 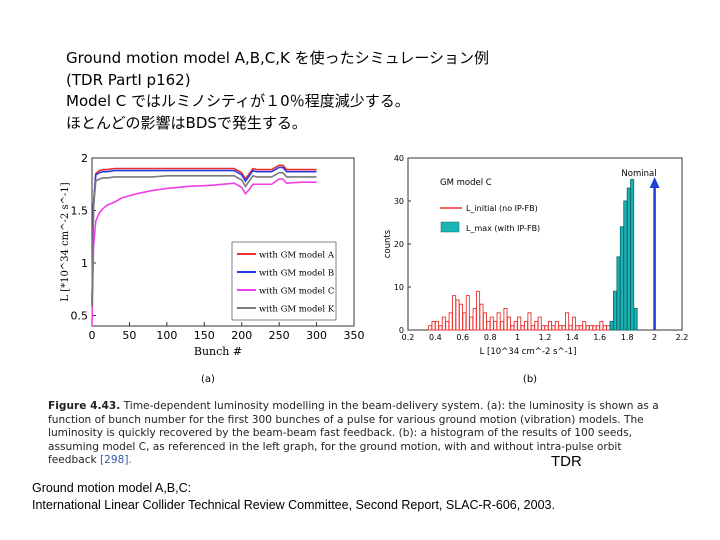 What do you see at coordinates (399, 287) in the screenshot?
I see `y-tick-label: 10` at bounding box center [399, 287].